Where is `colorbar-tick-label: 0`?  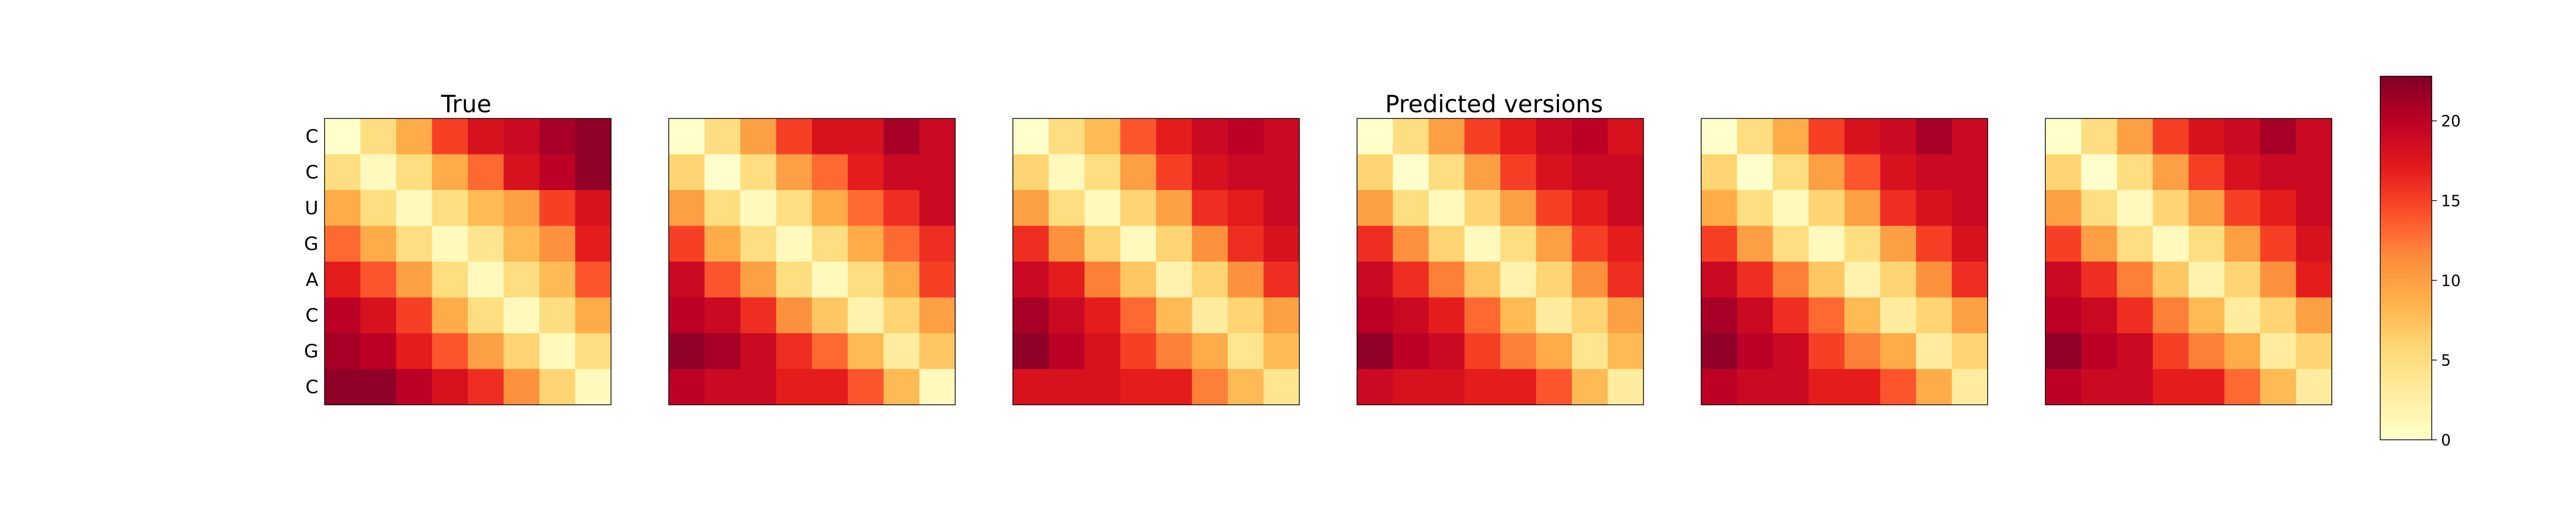 colorbar-tick-label: 0 is located at coordinates (2446, 441).